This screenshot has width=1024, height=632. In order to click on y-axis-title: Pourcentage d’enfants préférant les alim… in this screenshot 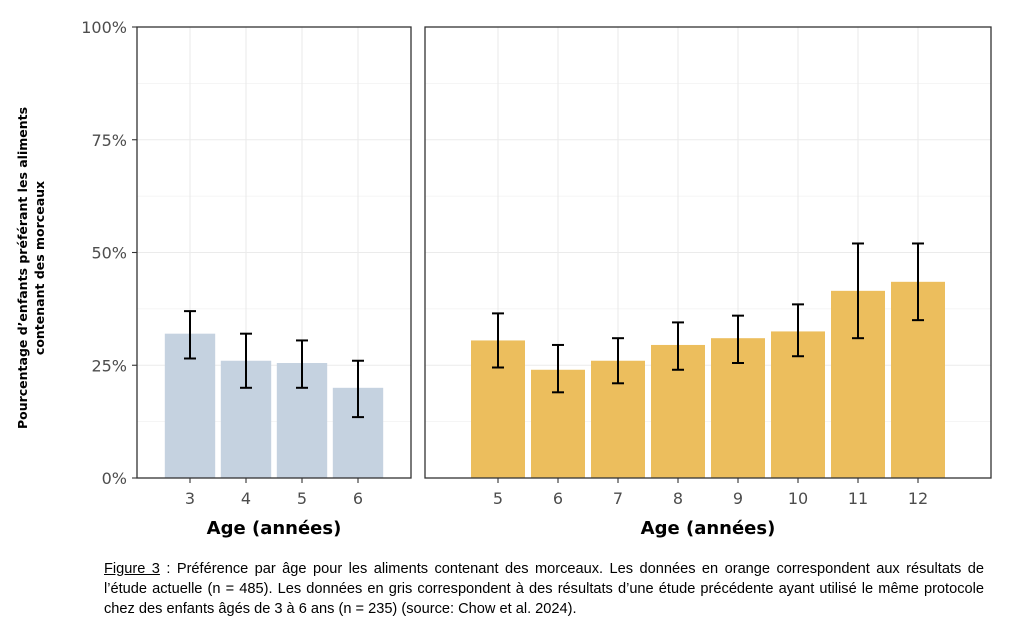, I will do `click(31, 268)`.